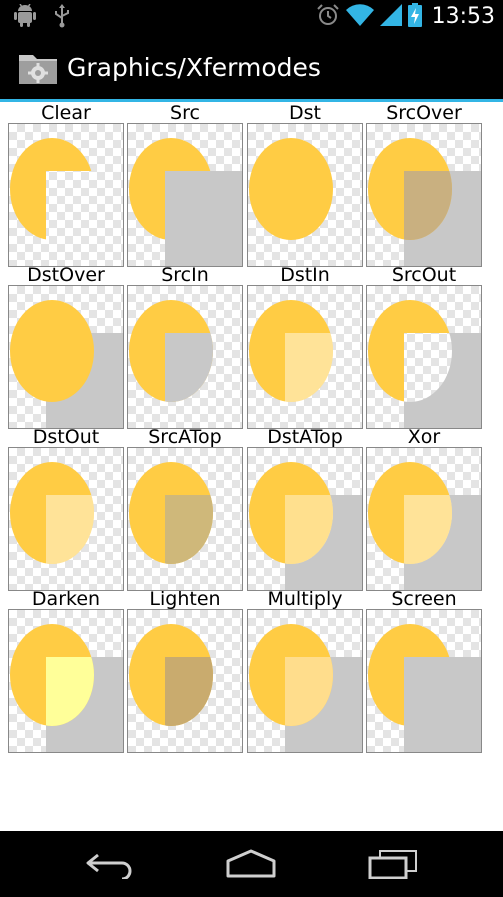 This screenshot has height=897, width=503. I want to click on alarm-icon, so click(328, 17).